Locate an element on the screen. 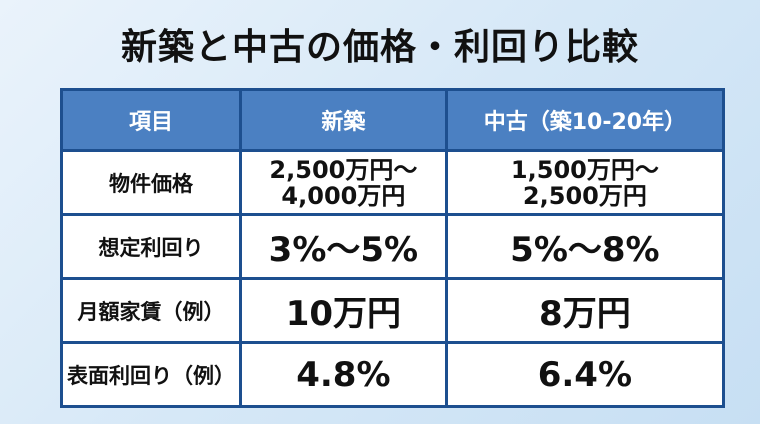 This screenshot has width=760, height=424. cell-new: 2,500万円〜 4,000万円 is located at coordinates (343, 182).